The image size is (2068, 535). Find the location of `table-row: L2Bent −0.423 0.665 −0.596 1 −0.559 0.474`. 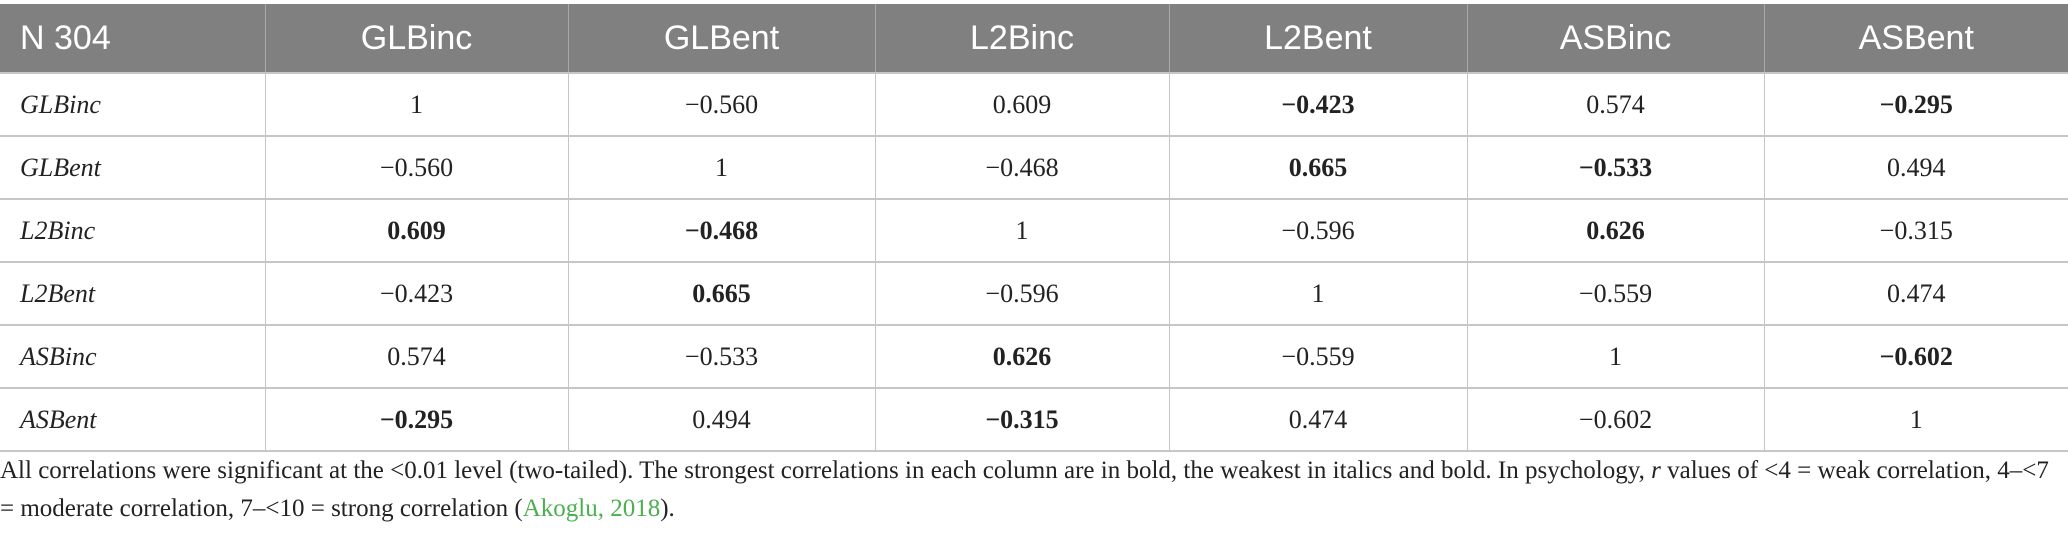

table-row: L2Bent −0.423 0.665 −0.596 1 −0.559 0.474 is located at coordinates (1034, 293).